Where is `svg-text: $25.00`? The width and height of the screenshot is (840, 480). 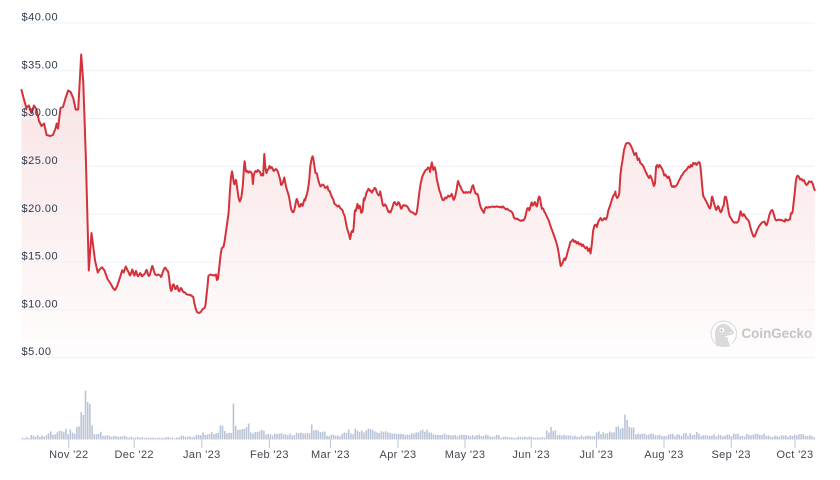
svg-text: $25.00 is located at coordinates (40, 161).